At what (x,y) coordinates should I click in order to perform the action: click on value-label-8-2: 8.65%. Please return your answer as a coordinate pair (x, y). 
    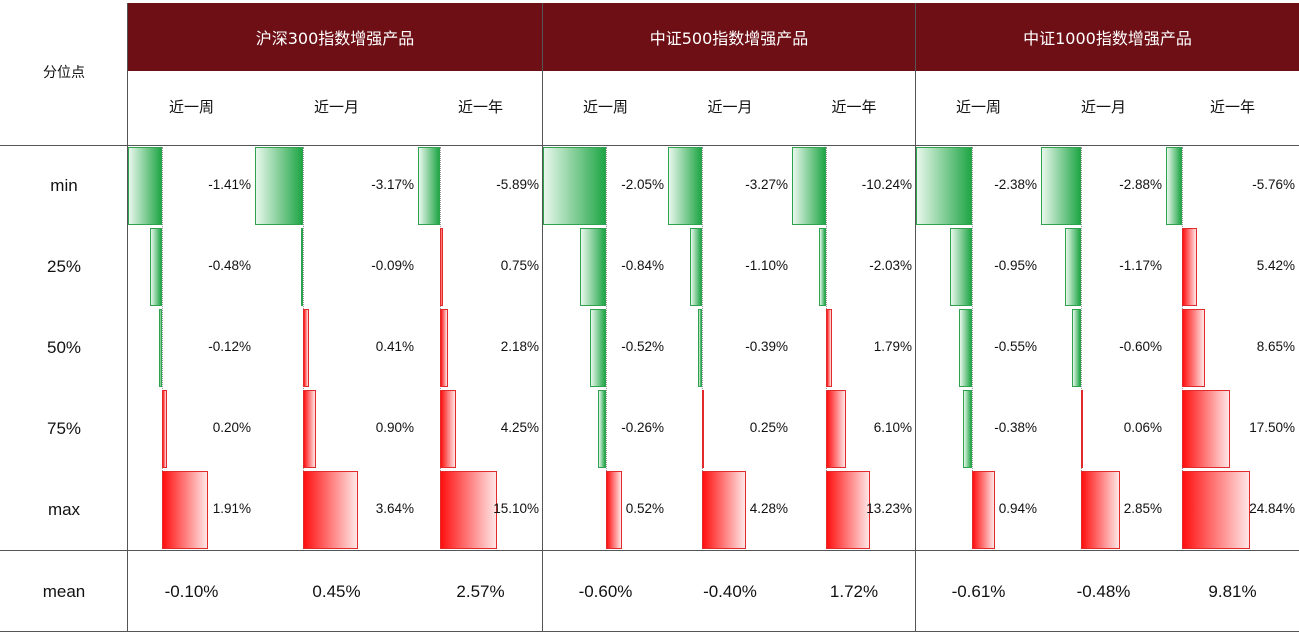
    Looking at the image, I should click on (1275, 346).